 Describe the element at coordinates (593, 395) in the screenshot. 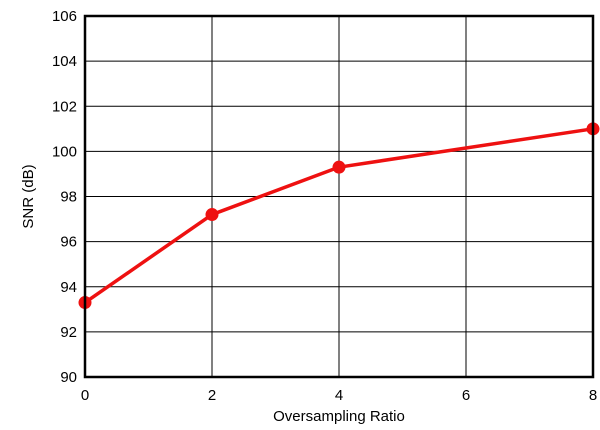

I see `x-tick-label-4: 8` at that location.